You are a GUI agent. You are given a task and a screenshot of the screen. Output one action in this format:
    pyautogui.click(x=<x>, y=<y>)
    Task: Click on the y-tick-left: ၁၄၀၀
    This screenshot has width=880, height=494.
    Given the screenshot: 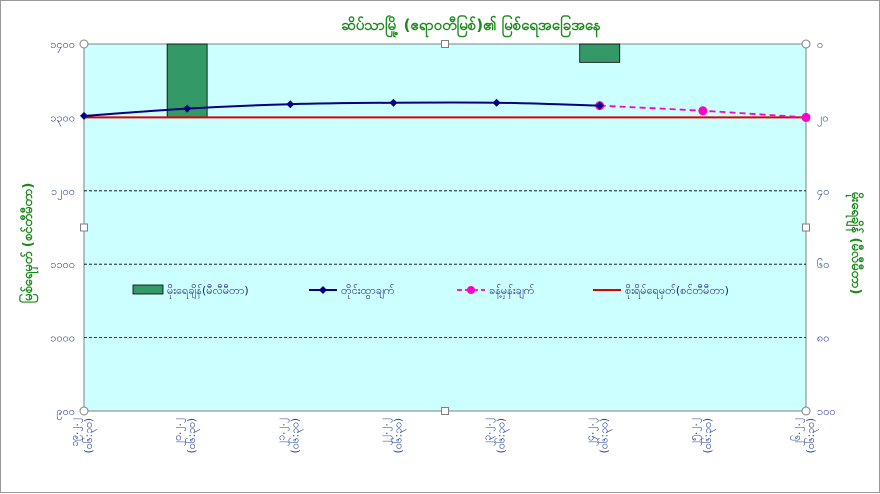 What is the action you would take?
    pyautogui.click(x=62, y=45)
    